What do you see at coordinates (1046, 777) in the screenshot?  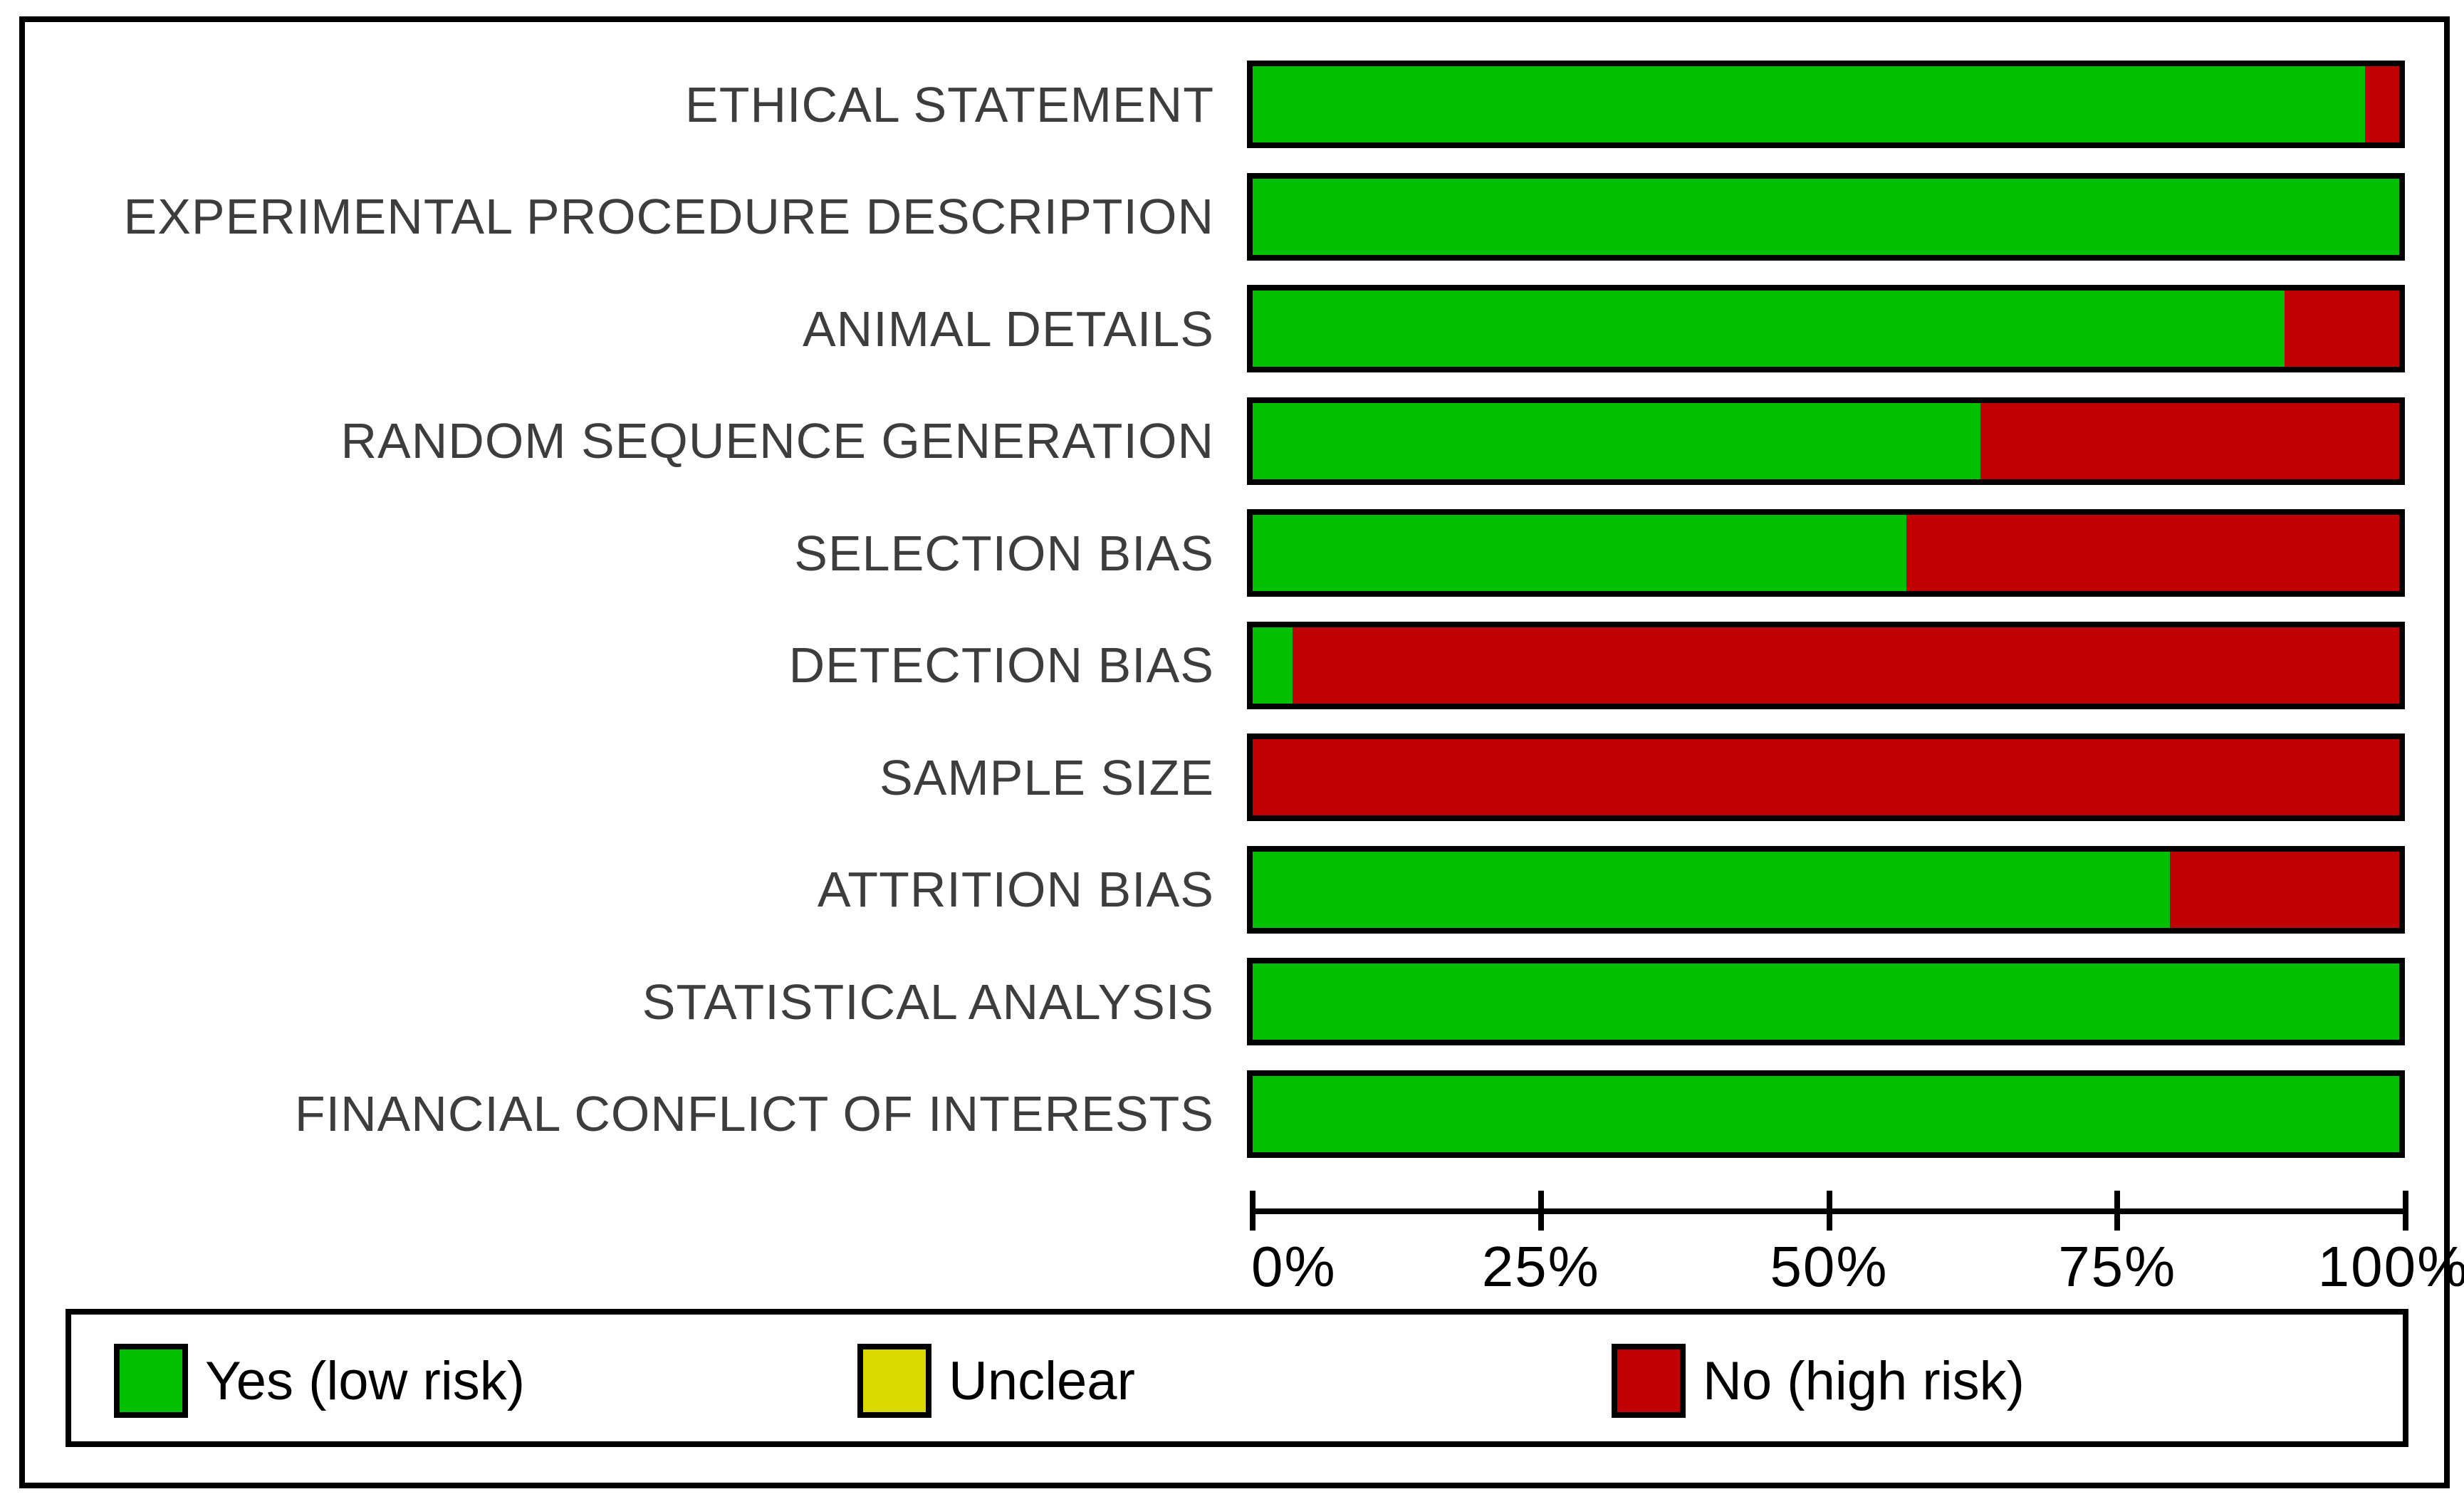 I see `category-label: SAMPLE SIZE` at bounding box center [1046, 777].